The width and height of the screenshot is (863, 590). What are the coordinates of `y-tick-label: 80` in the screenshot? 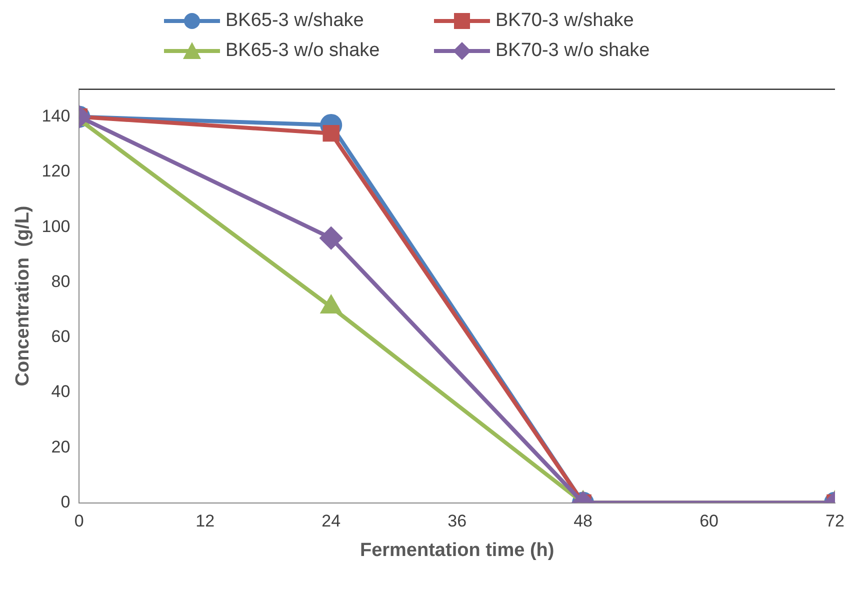 It's located at (60, 281).